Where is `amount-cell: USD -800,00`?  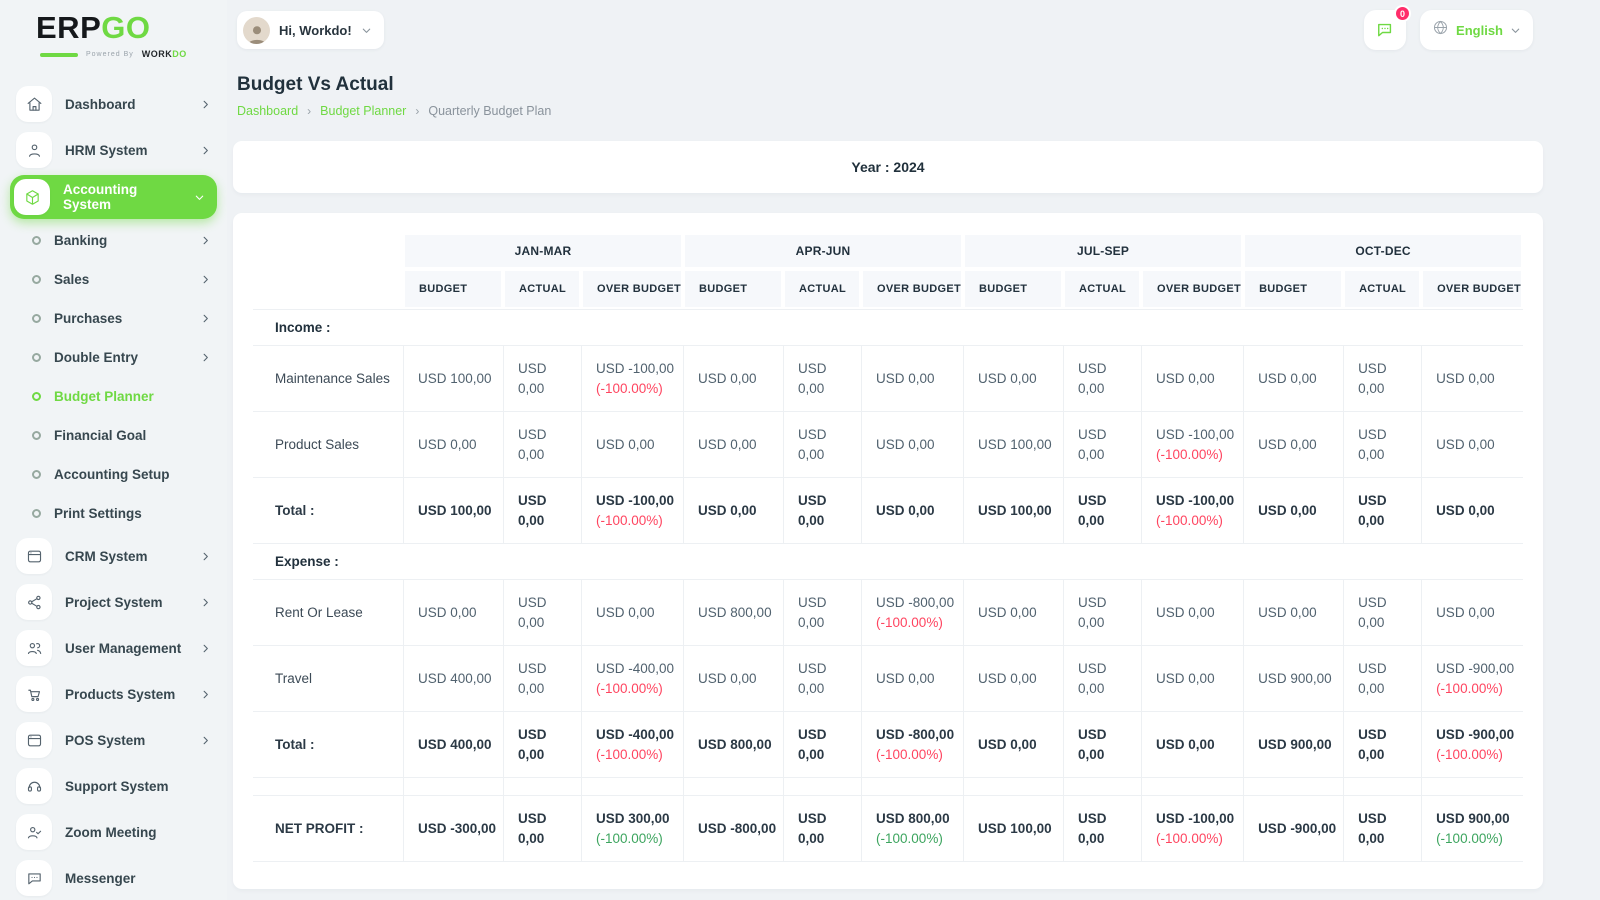 amount-cell: USD -800,00 is located at coordinates (733, 829).